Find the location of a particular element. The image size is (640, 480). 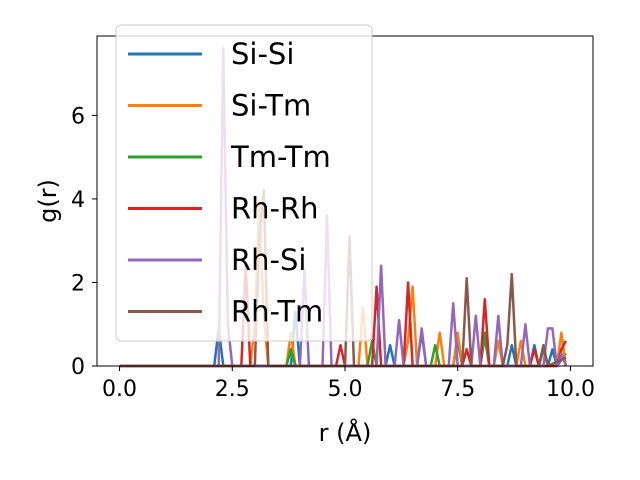

y-tick-label: 4 is located at coordinates (78, 200).